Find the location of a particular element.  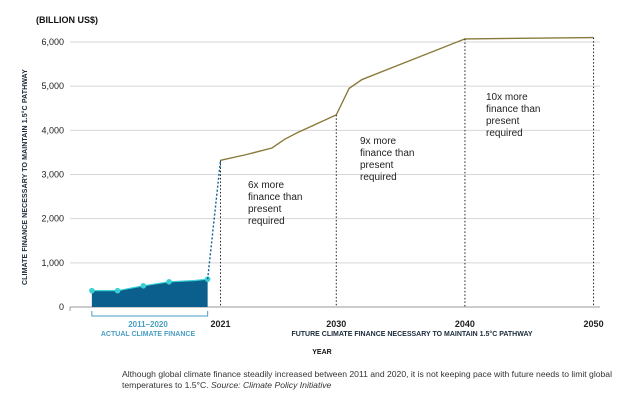

annotation-2040: 10x more finance than present required is located at coordinates (513, 115).